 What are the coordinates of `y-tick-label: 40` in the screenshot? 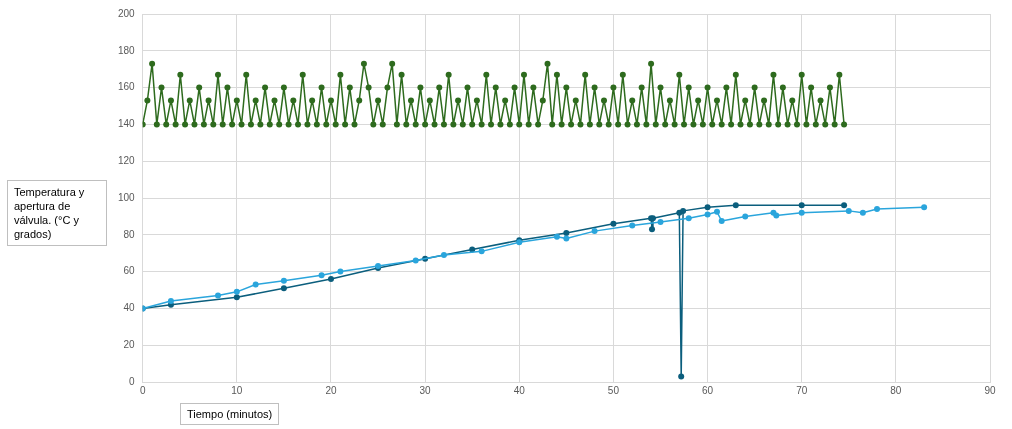 It's located at (129, 308).